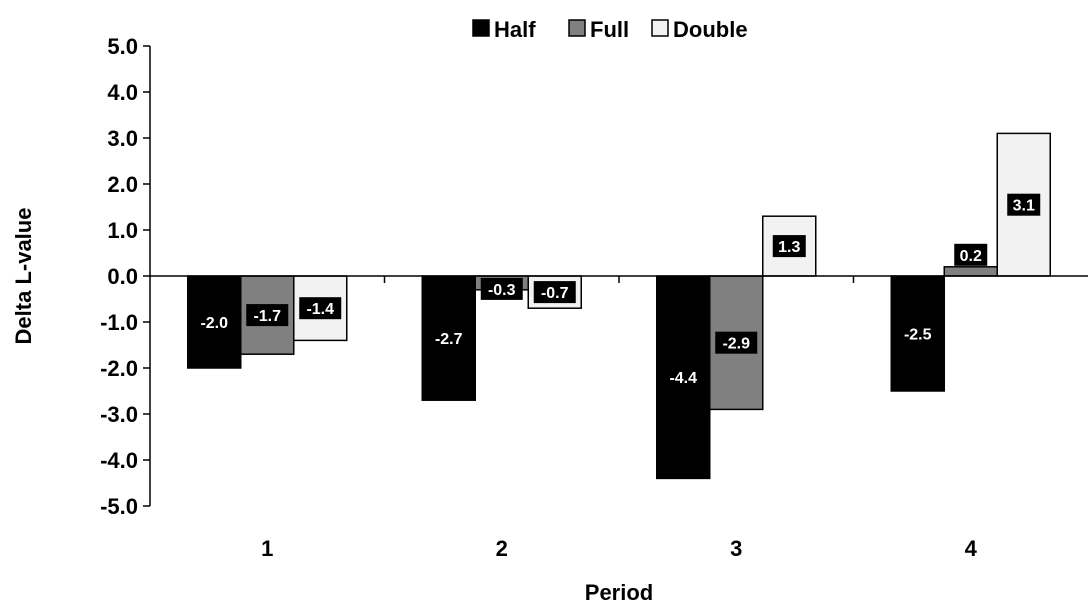 This screenshot has width=1088, height=604. What do you see at coordinates (23, 276) in the screenshot?
I see `y-axis-title: Delta L-value` at bounding box center [23, 276].